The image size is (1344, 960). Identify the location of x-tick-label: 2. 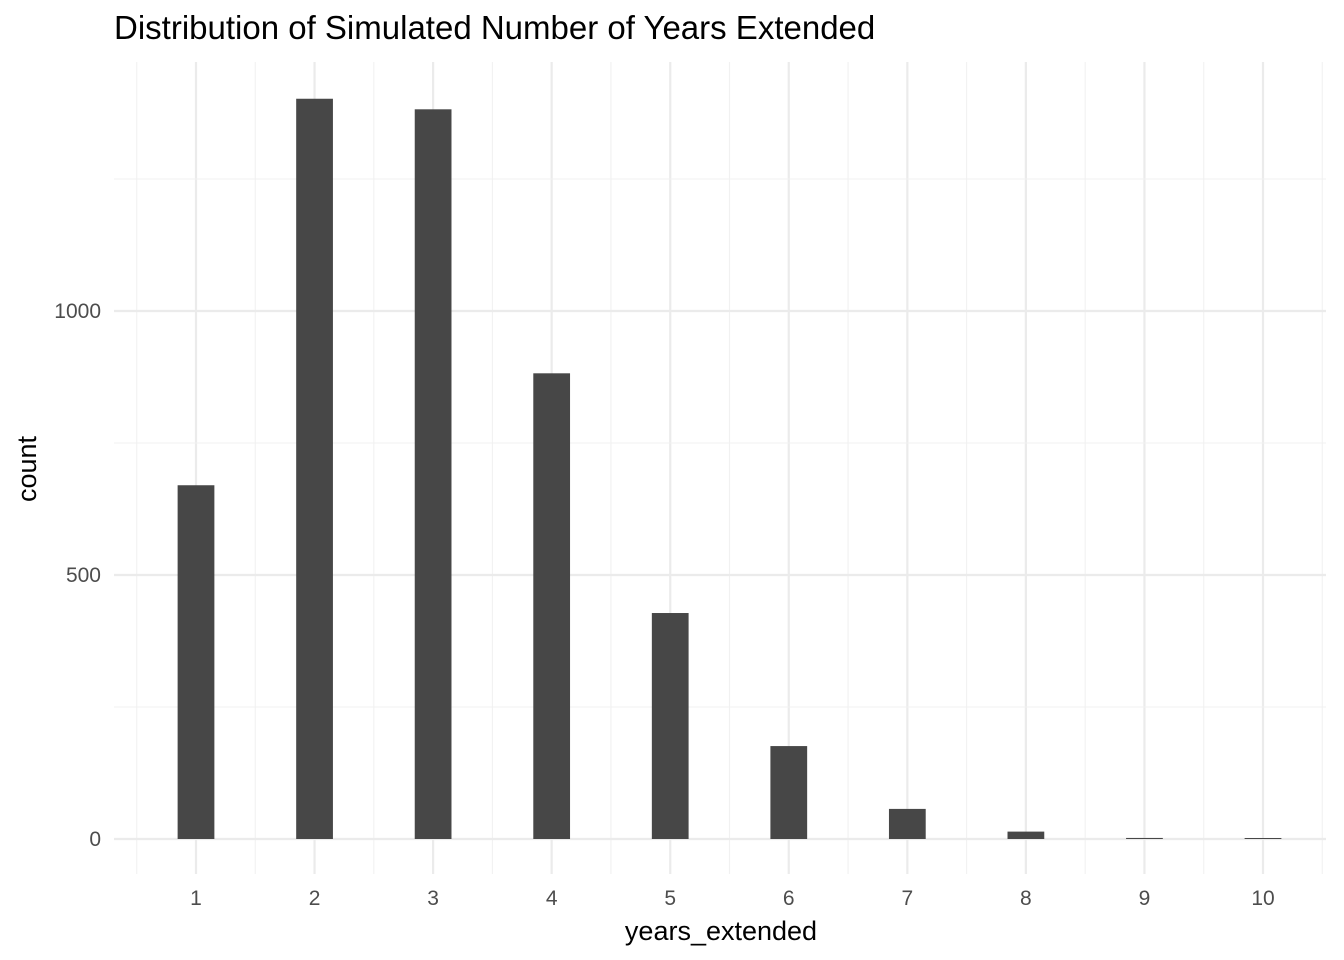
(315, 898).